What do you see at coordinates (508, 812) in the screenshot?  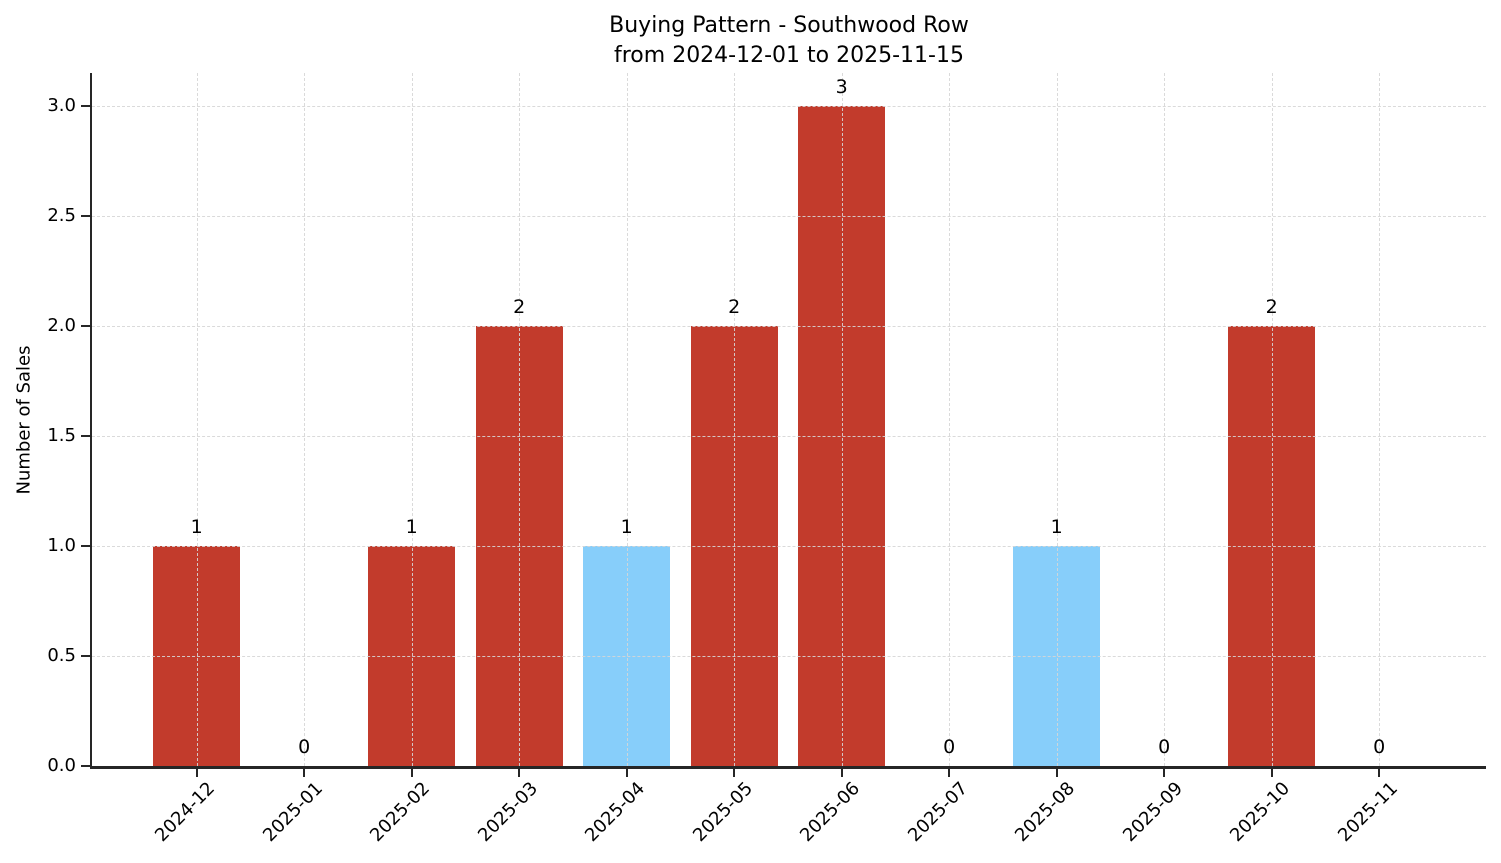 I see `x-tick-label: 2025-03` at bounding box center [508, 812].